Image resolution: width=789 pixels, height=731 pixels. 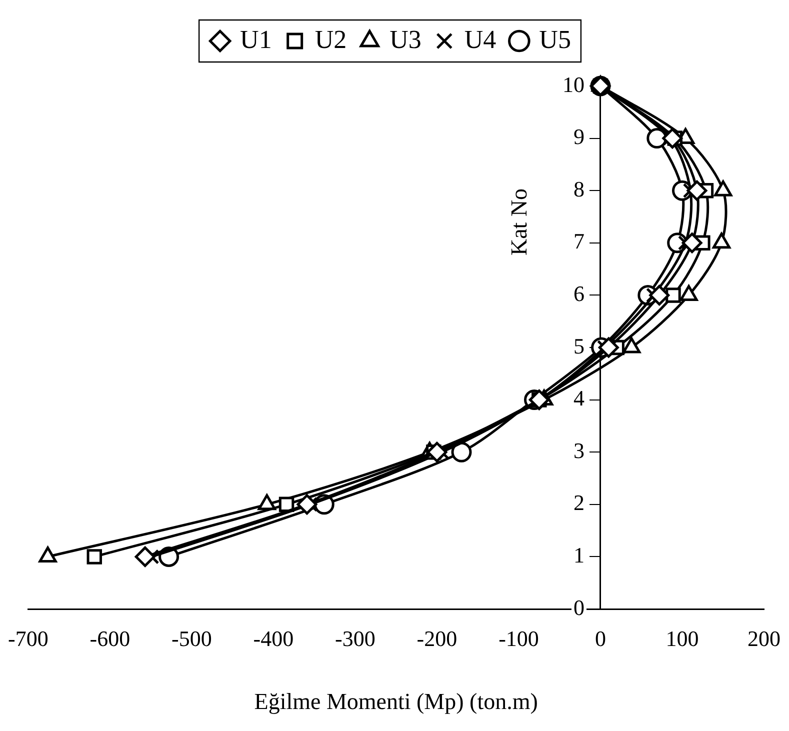 I want to click on y-tick-label: 6, so click(x=578, y=293).